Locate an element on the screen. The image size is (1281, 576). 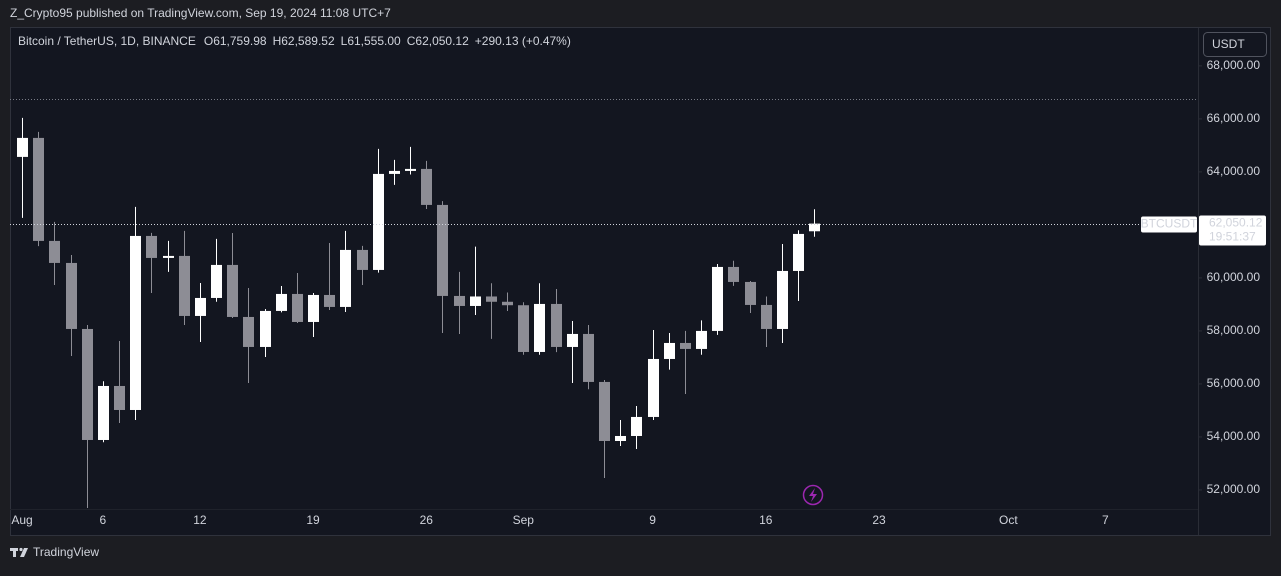
price-tag-label: 62,050.12 is located at coordinates (1236, 223).